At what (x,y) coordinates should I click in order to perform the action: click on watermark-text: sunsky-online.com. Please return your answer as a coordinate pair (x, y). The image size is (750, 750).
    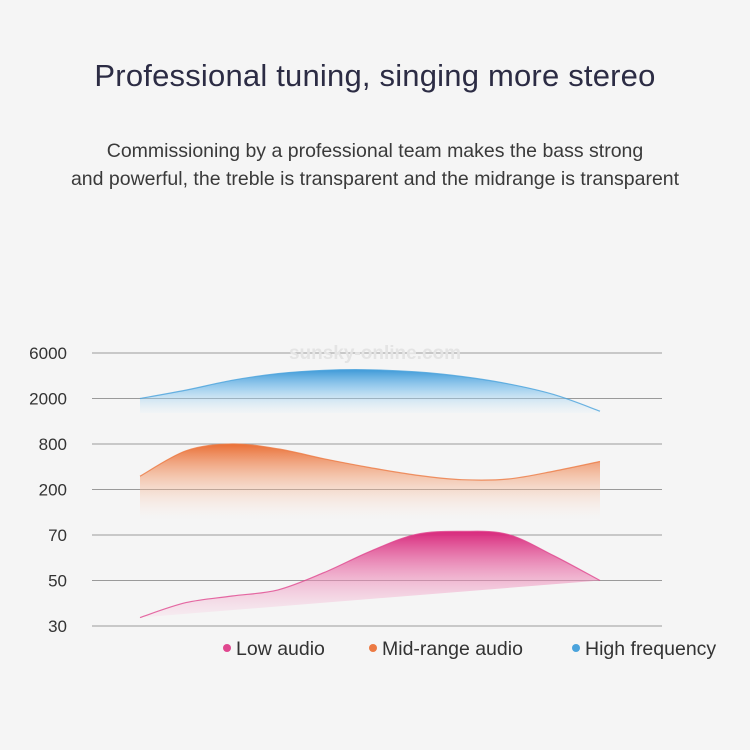
    Looking at the image, I should click on (375, 353).